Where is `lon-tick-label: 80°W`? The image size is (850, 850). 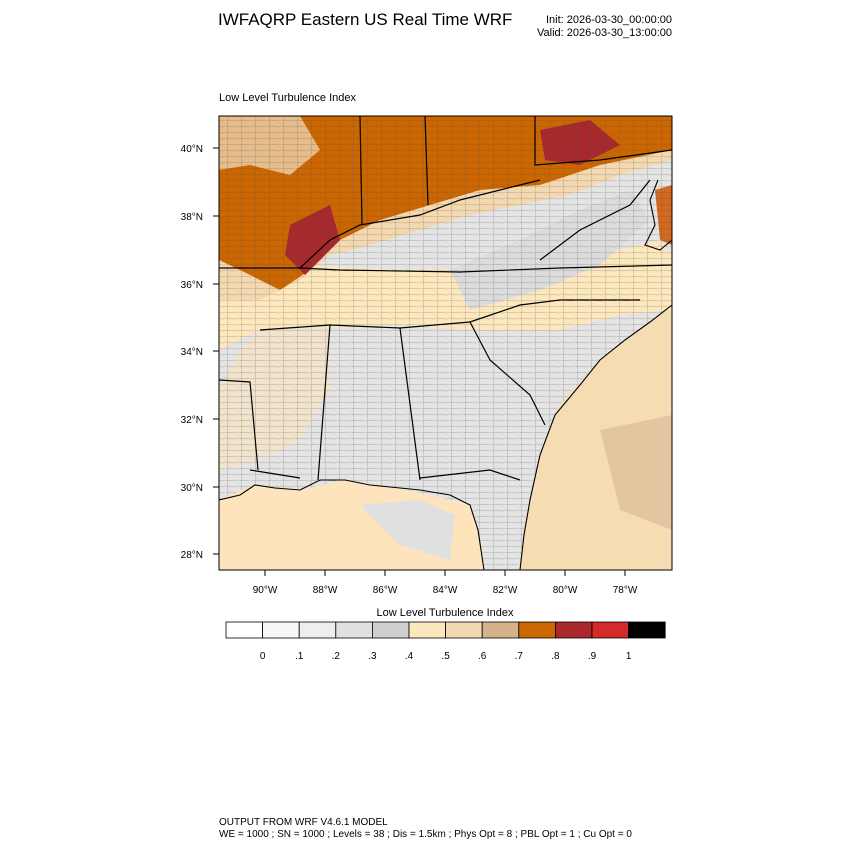 lon-tick-label: 80°W is located at coordinates (565, 590).